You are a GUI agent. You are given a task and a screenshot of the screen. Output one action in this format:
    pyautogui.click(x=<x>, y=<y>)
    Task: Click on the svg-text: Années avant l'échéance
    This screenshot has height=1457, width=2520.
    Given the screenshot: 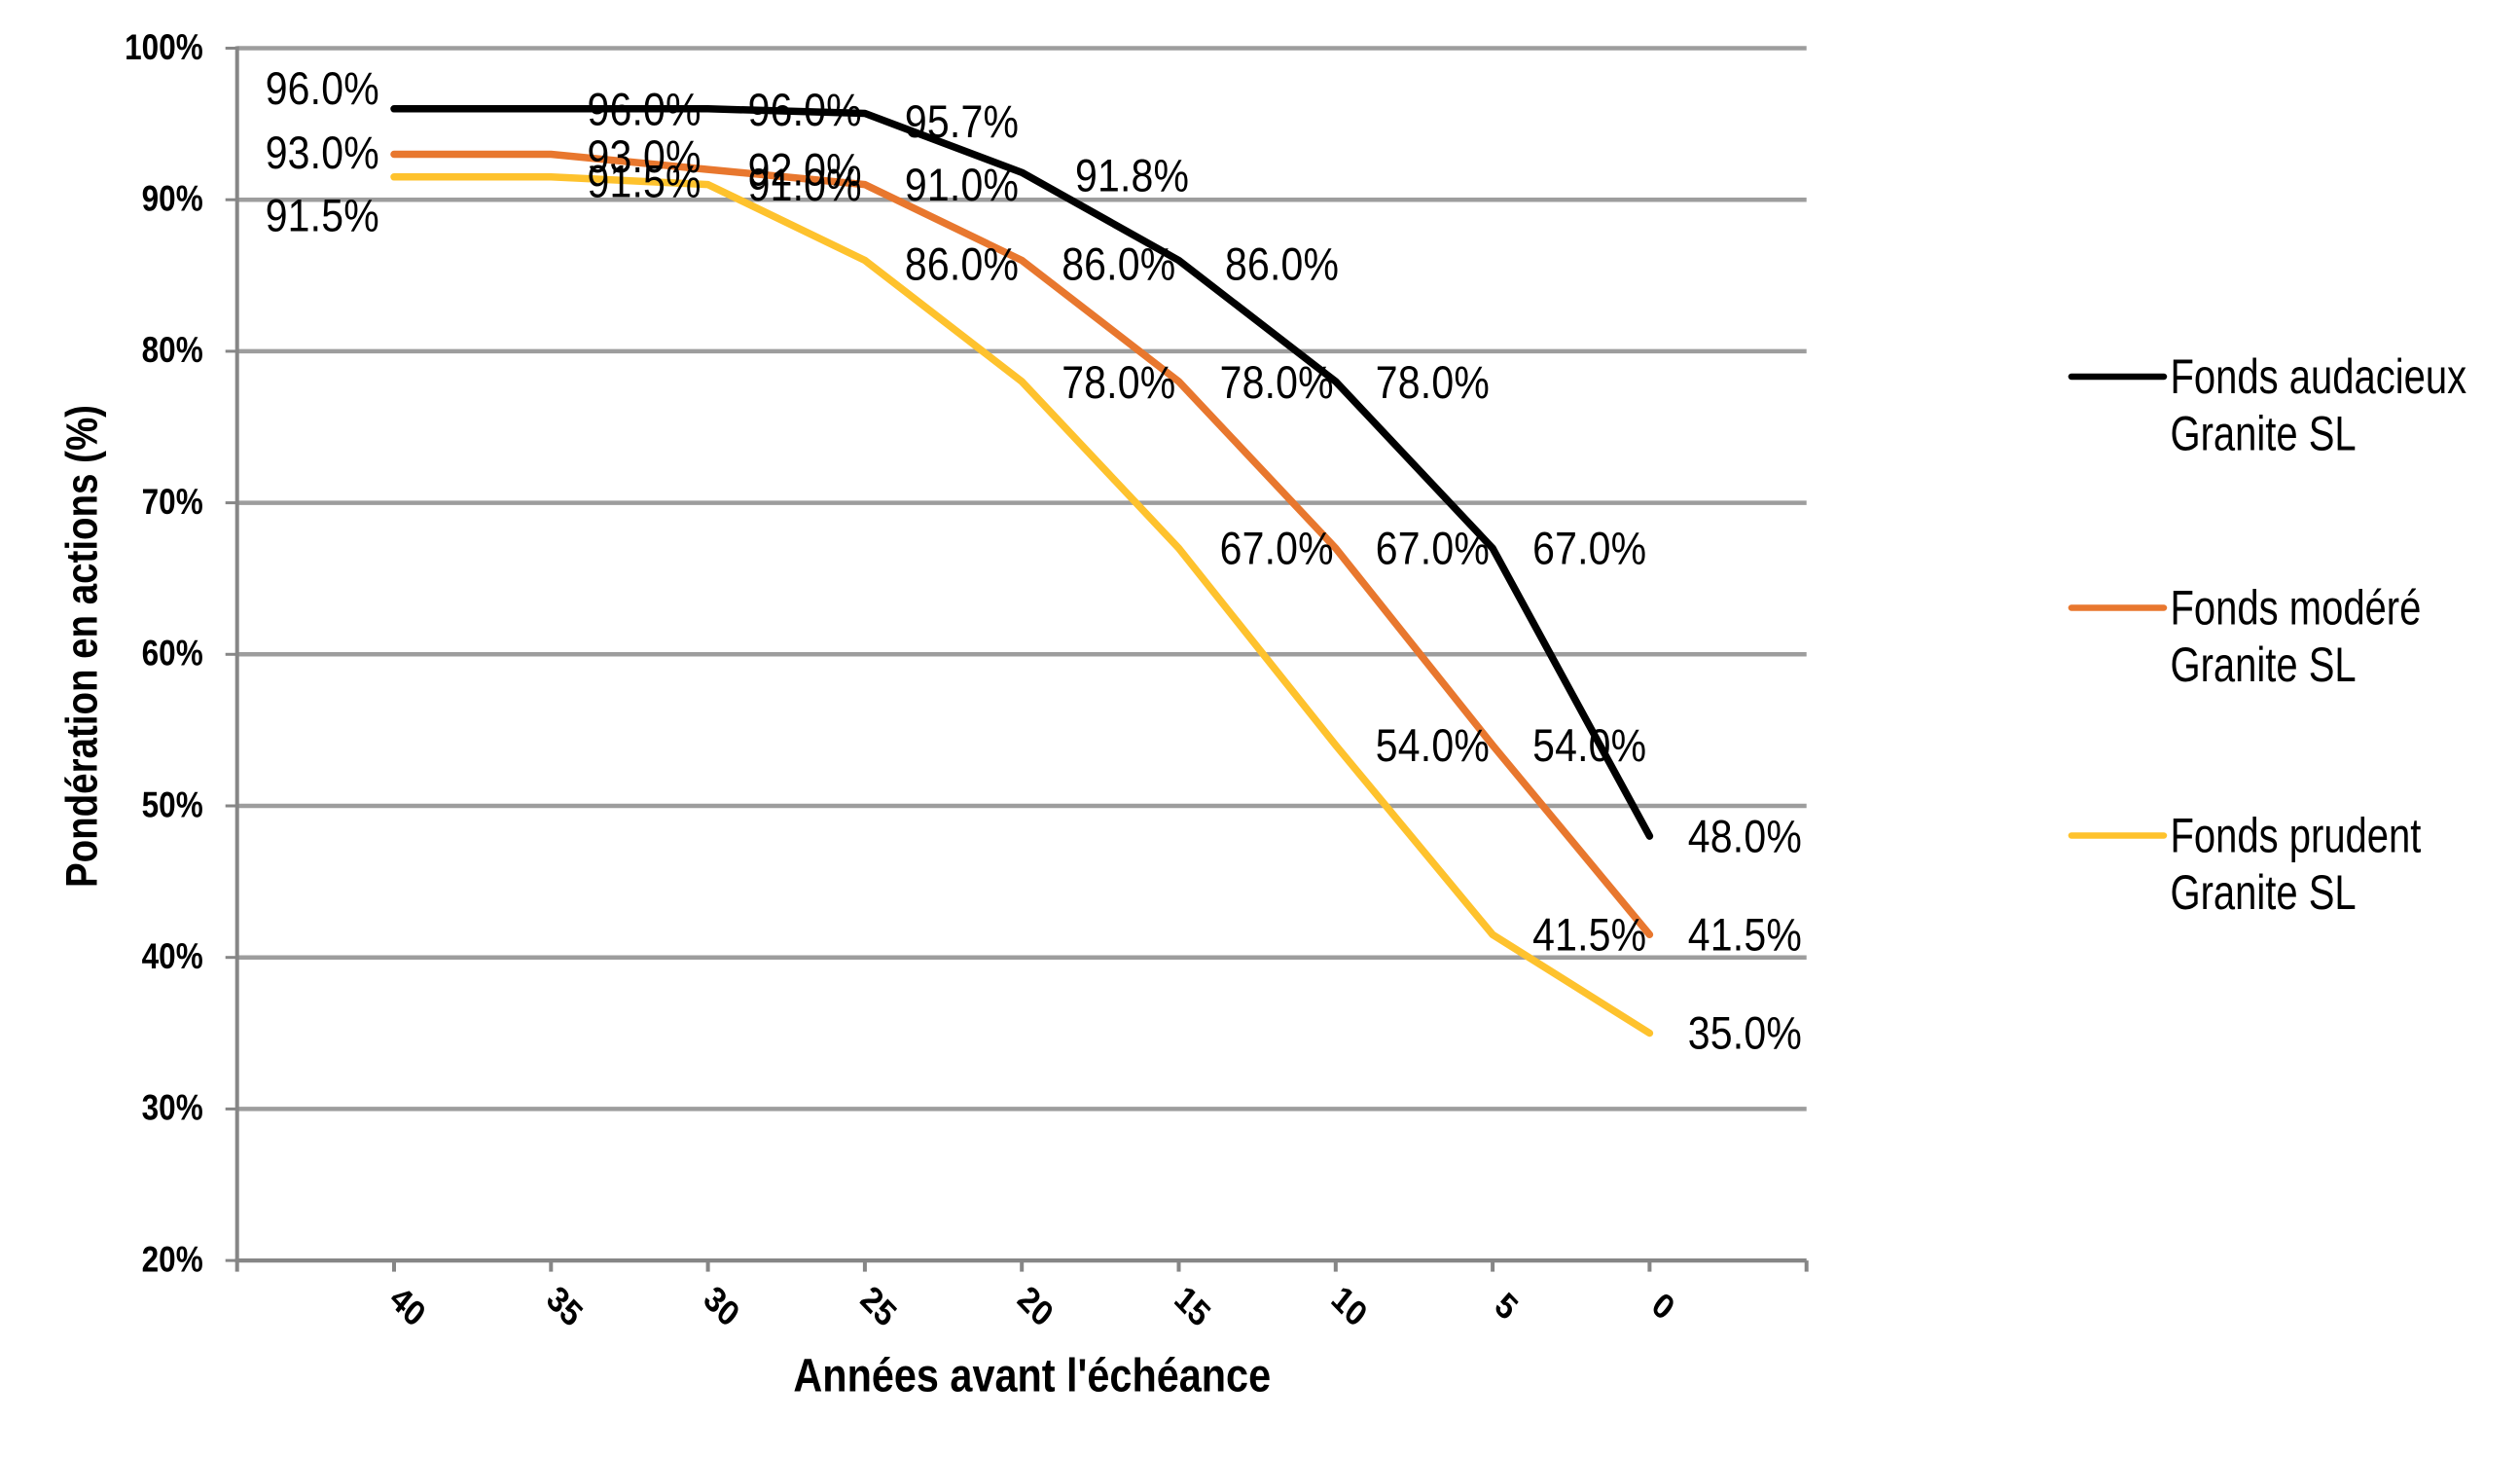 What is the action you would take?
    pyautogui.click(x=1032, y=1375)
    